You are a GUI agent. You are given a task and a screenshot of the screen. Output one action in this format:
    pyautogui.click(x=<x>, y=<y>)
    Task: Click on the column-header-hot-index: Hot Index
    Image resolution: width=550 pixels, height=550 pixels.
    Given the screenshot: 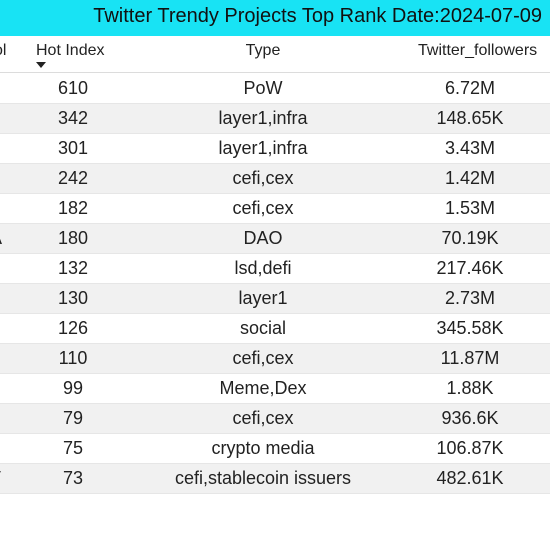 What is the action you would take?
    pyautogui.click(x=70, y=50)
    